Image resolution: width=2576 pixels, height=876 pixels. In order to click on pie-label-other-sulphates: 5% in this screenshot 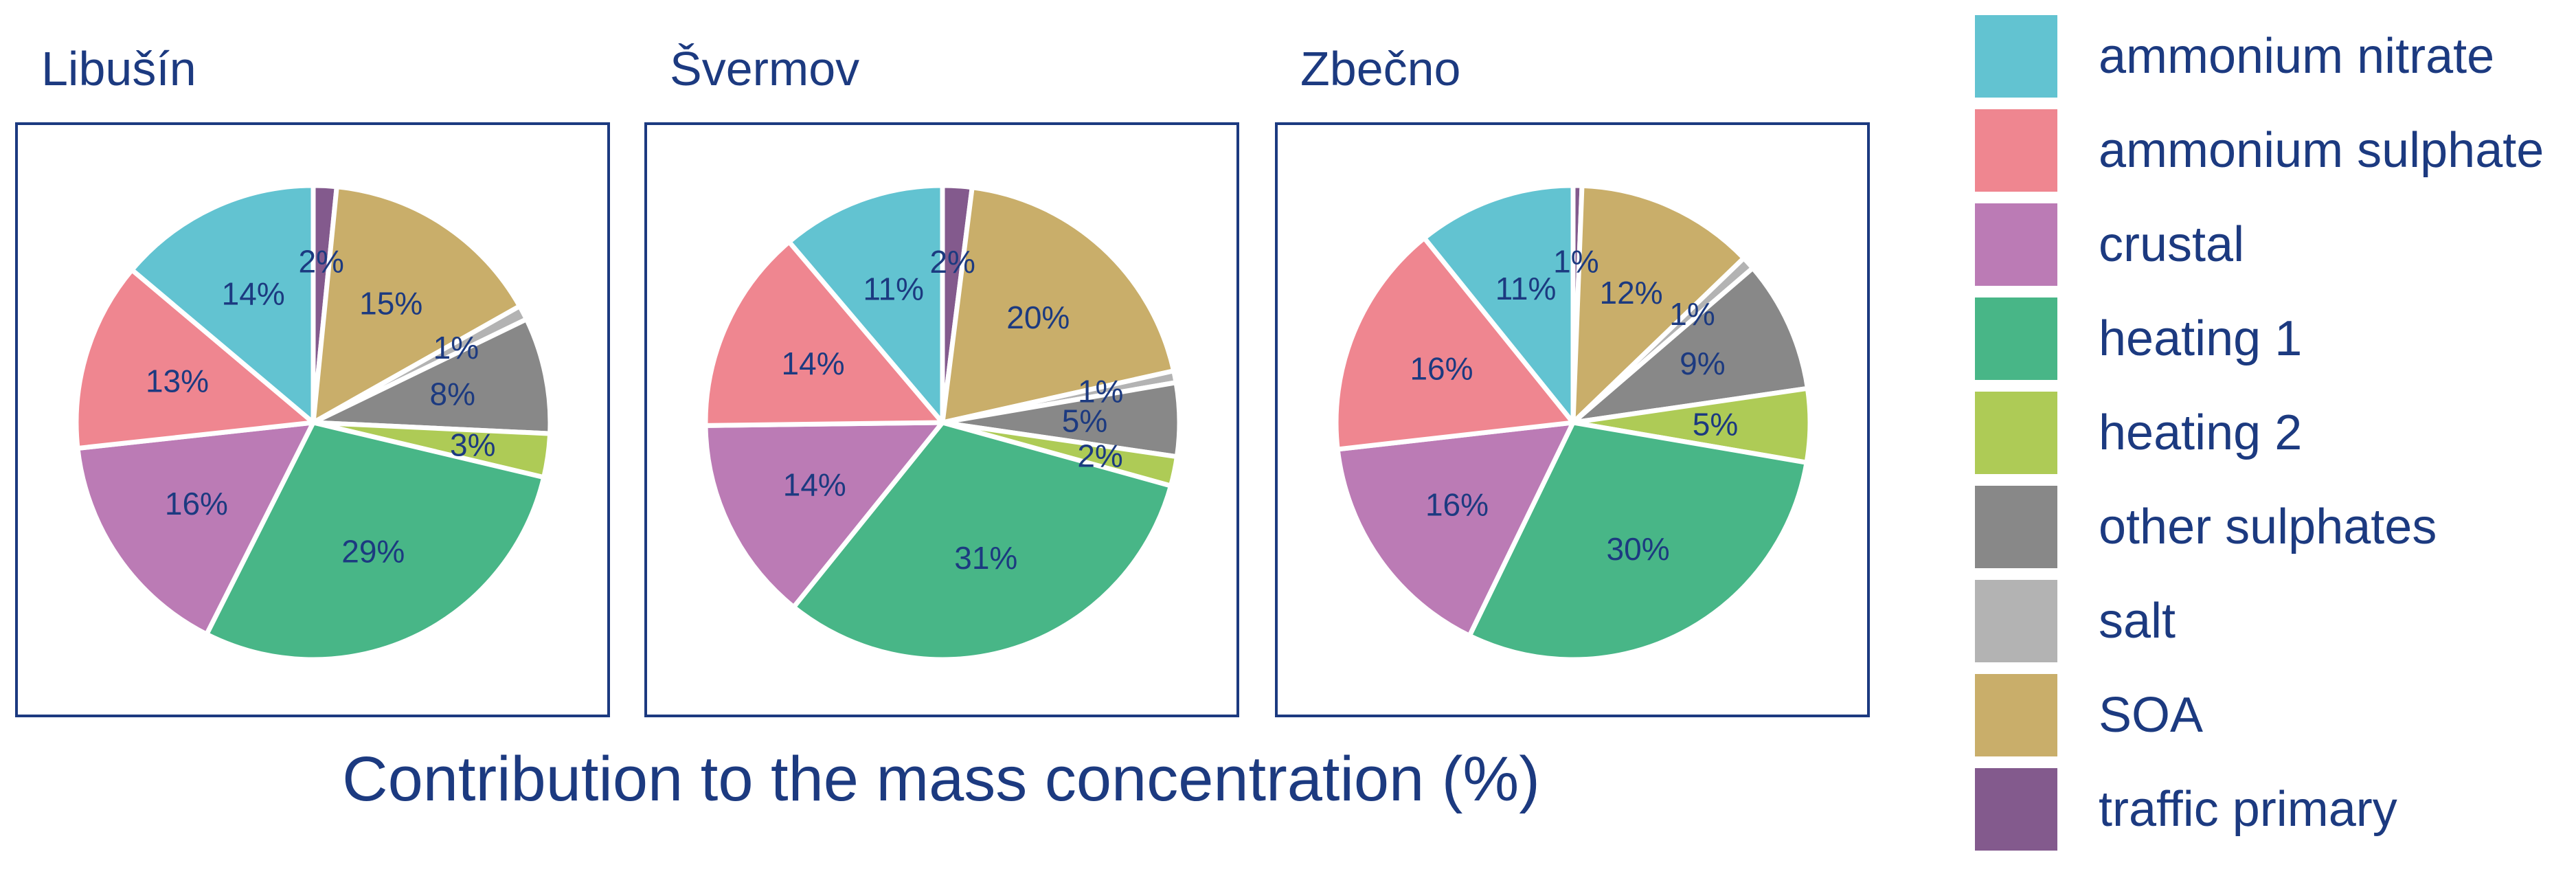, I will do `click(1084, 420)`.